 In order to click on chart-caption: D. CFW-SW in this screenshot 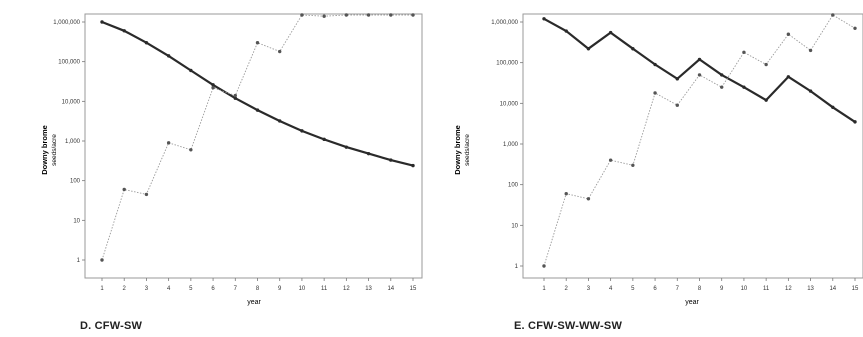, I will do `click(111, 326)`.